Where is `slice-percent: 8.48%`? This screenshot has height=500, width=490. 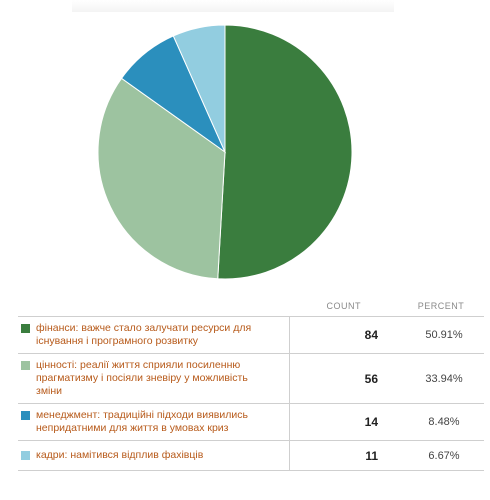
slice-percent: 8.48% is located at coordinates (441, 422).